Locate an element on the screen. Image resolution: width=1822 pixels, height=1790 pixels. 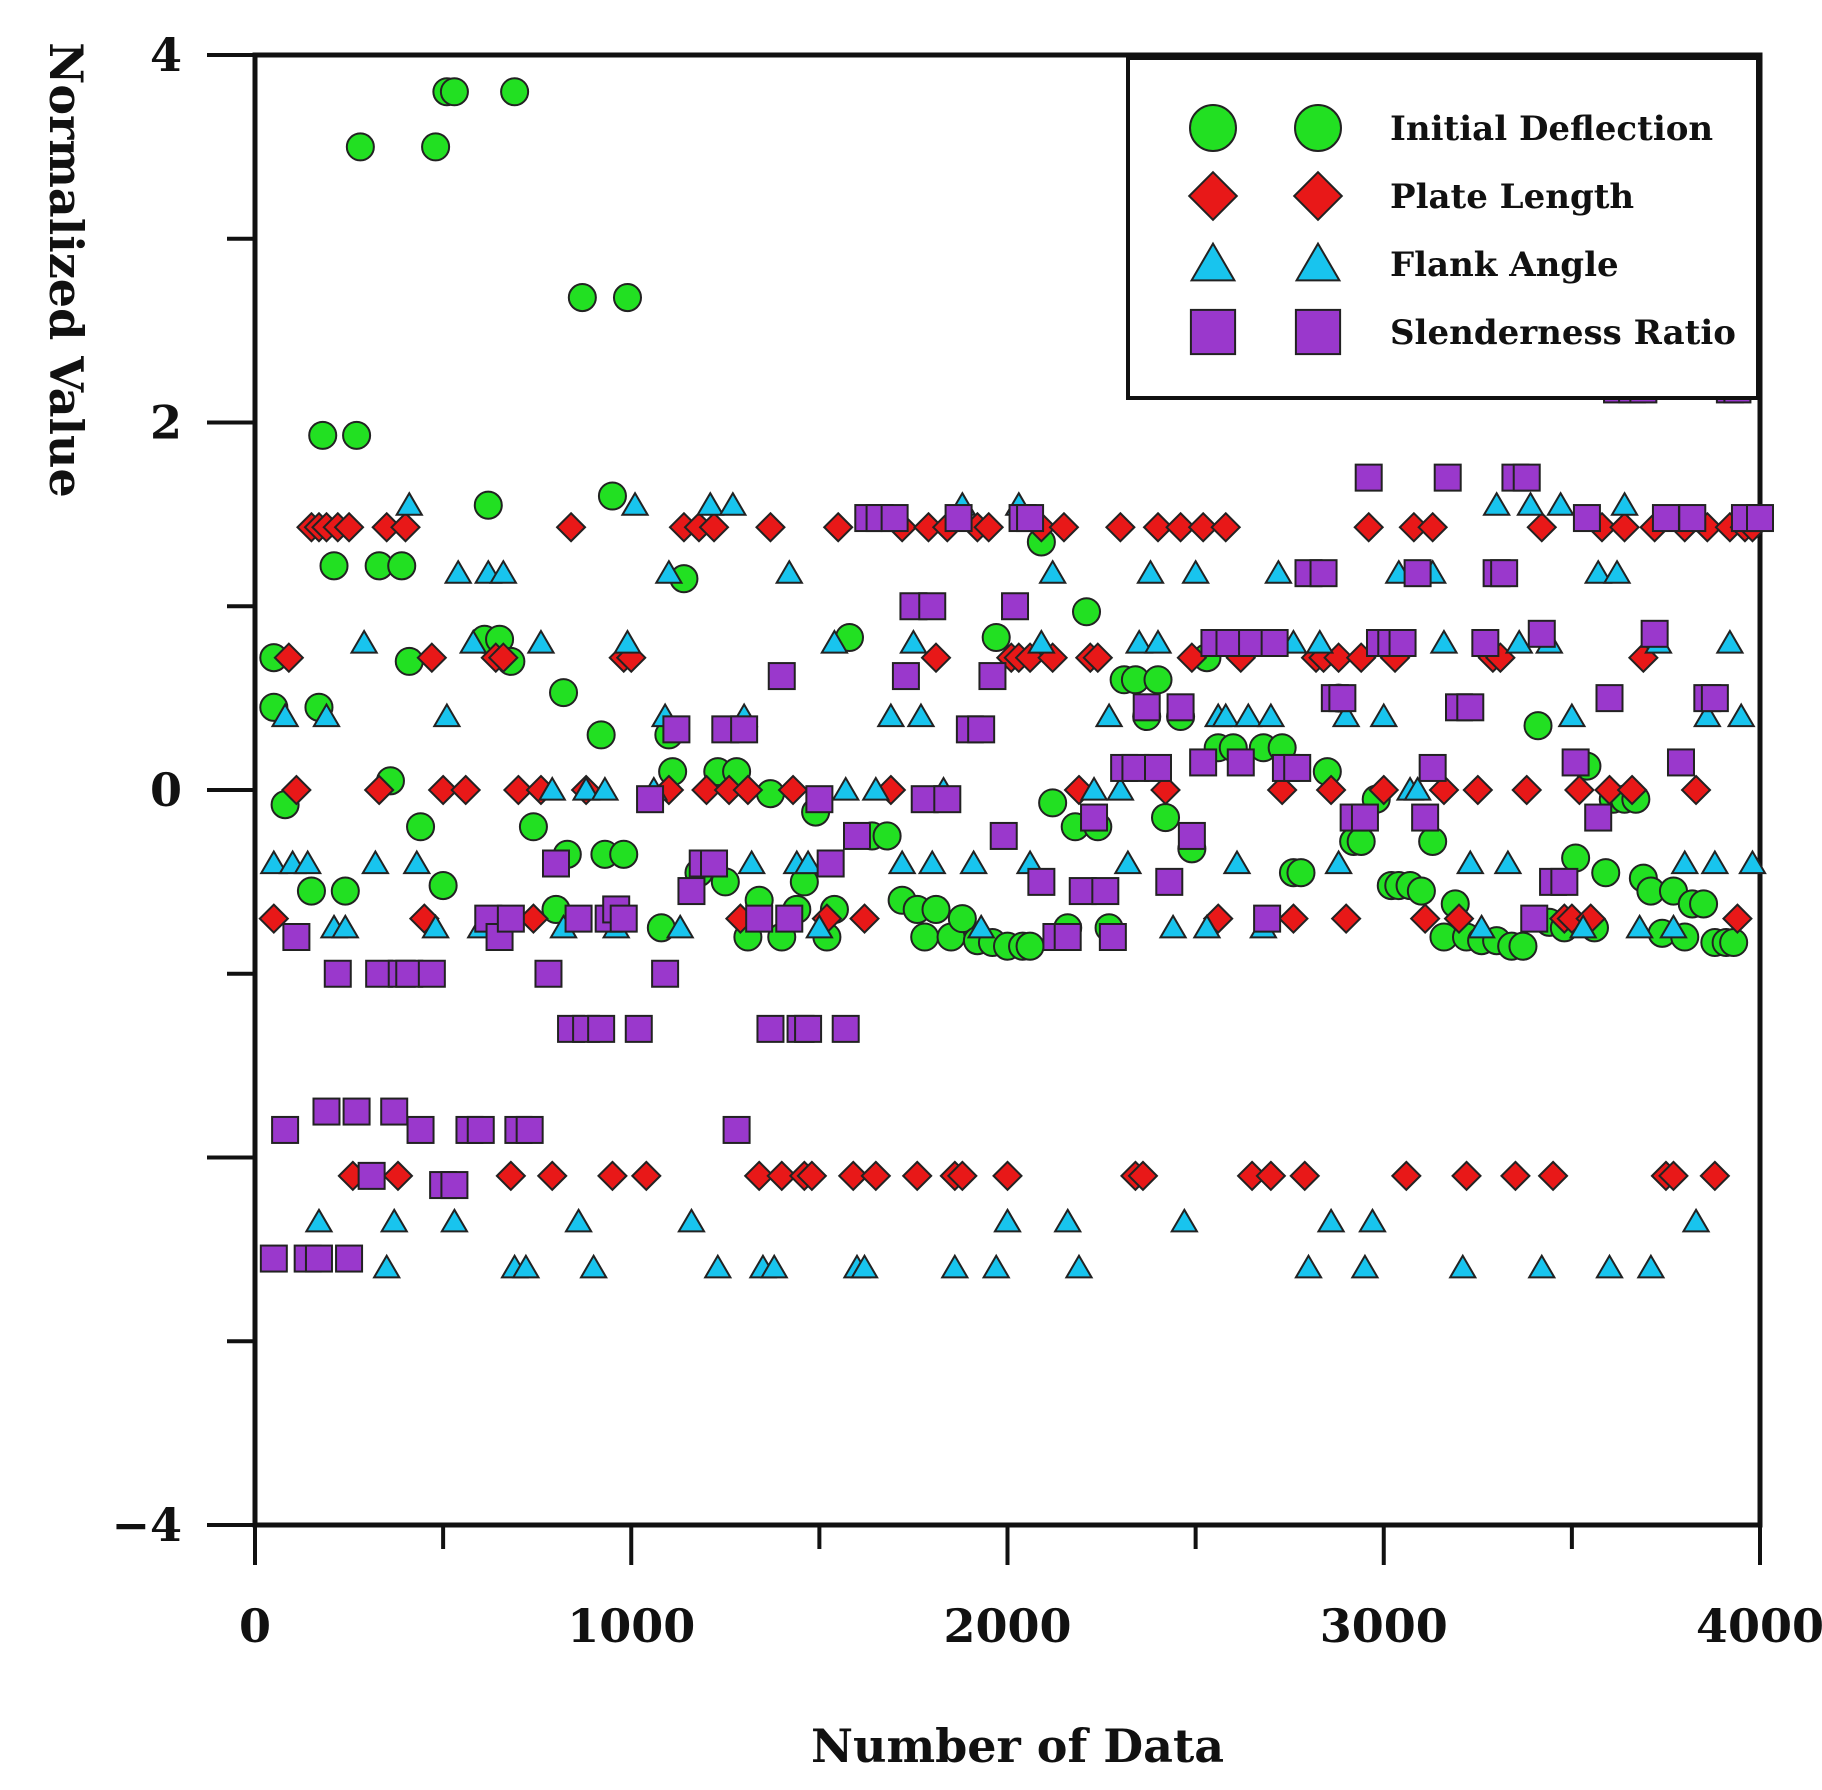
x-axis-title: Number of Data is located at coordinates (1017, 1746).